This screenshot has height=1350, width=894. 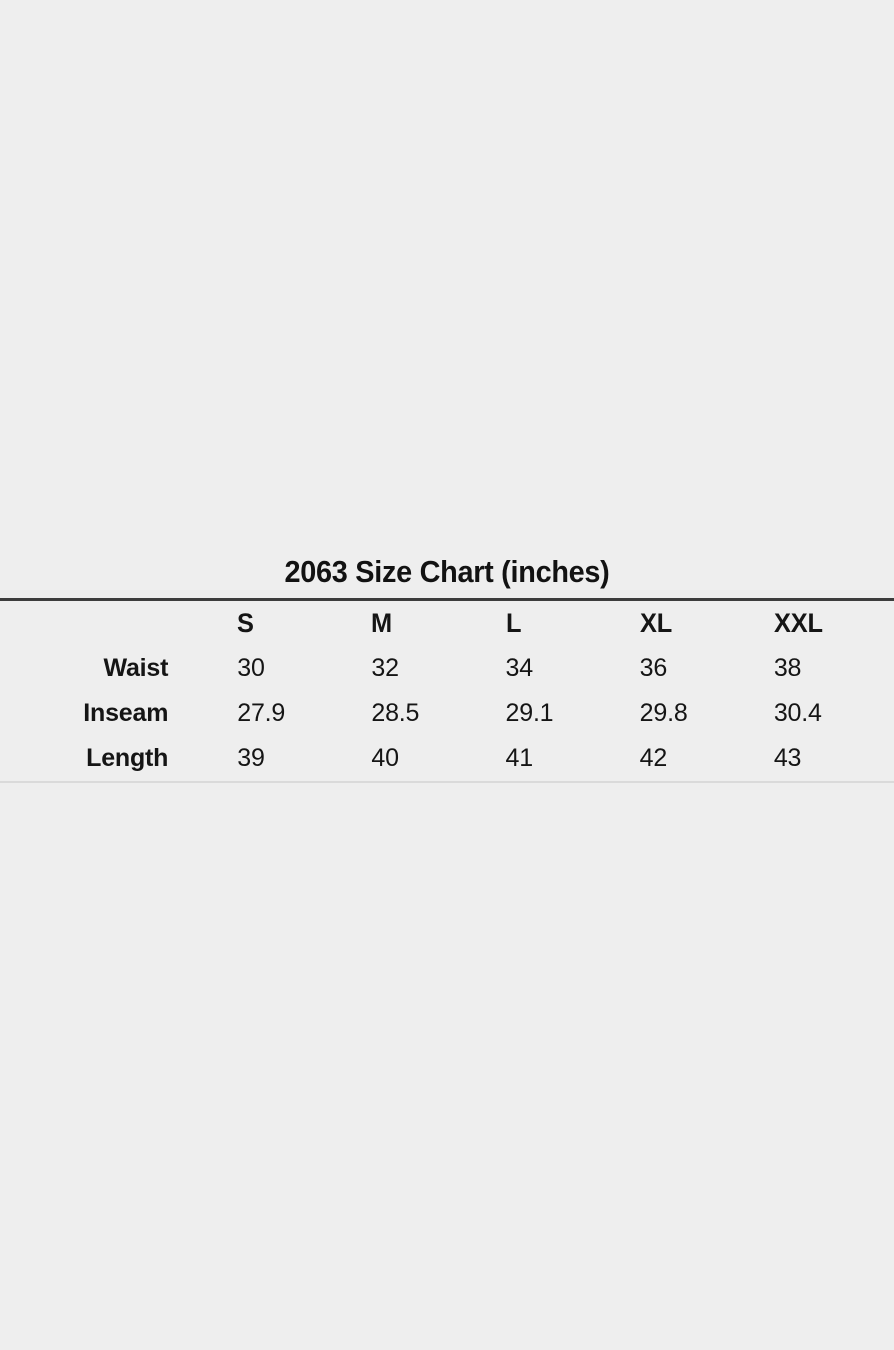 I want to click on cell-waist-xl: 36, so click(x=653, y=668).